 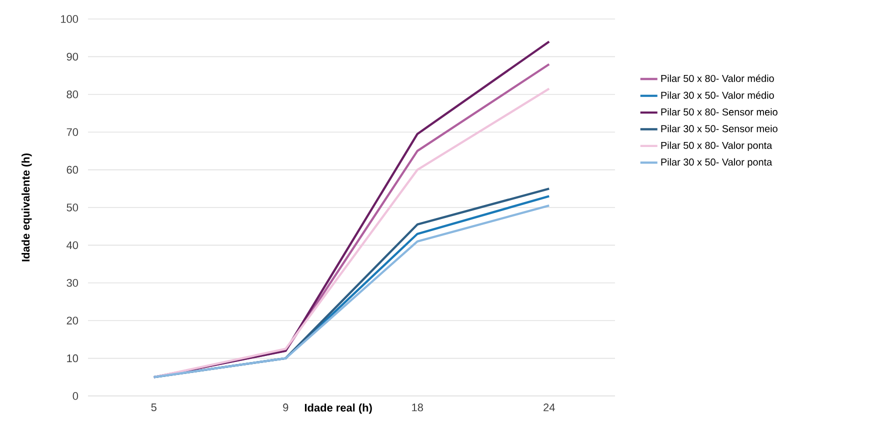 What do you see at coordinates (72, 245) in the screenshot?
I see `y-tick-label: 40` at bounding box center [72, 245].